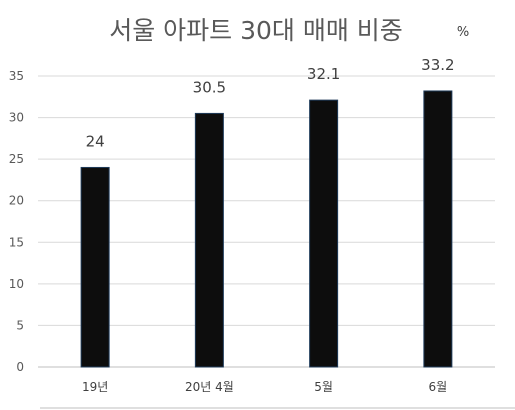  Describe the element at coordinates (95, 387) in the screenshot. I see `x-tick-label: 19년` at that location.